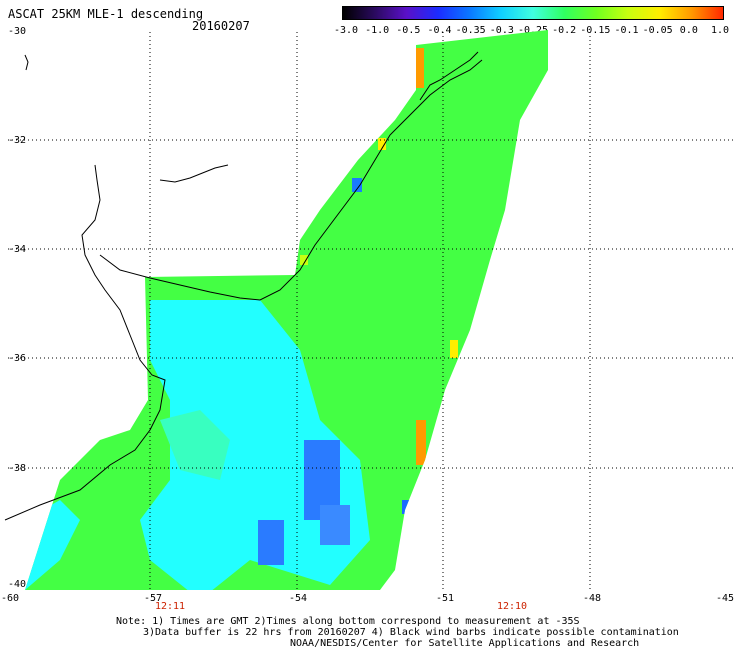  Describe the element at coordinates (512, 606) in the screenshot. I see `time-label: 12:10` at that location.